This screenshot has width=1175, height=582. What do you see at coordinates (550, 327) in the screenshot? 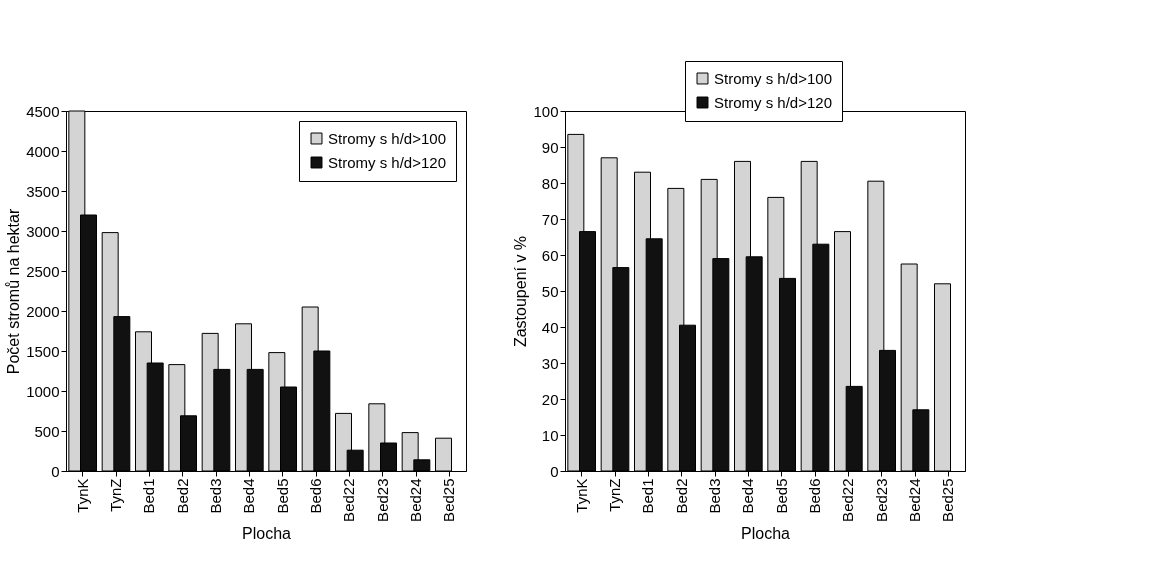
I see `y-tick-label: 40` at bounding box center [550, 327].